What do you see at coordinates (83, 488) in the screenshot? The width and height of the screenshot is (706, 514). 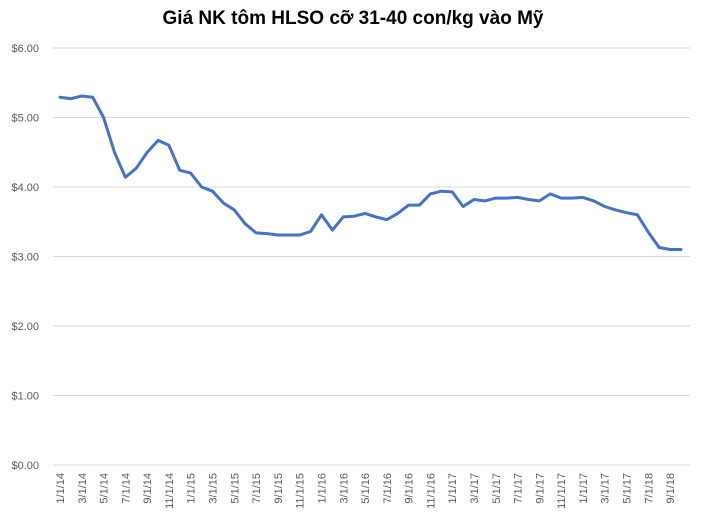 I see `x-tick-label: 3/1/14` at bounding box center [83, 488].